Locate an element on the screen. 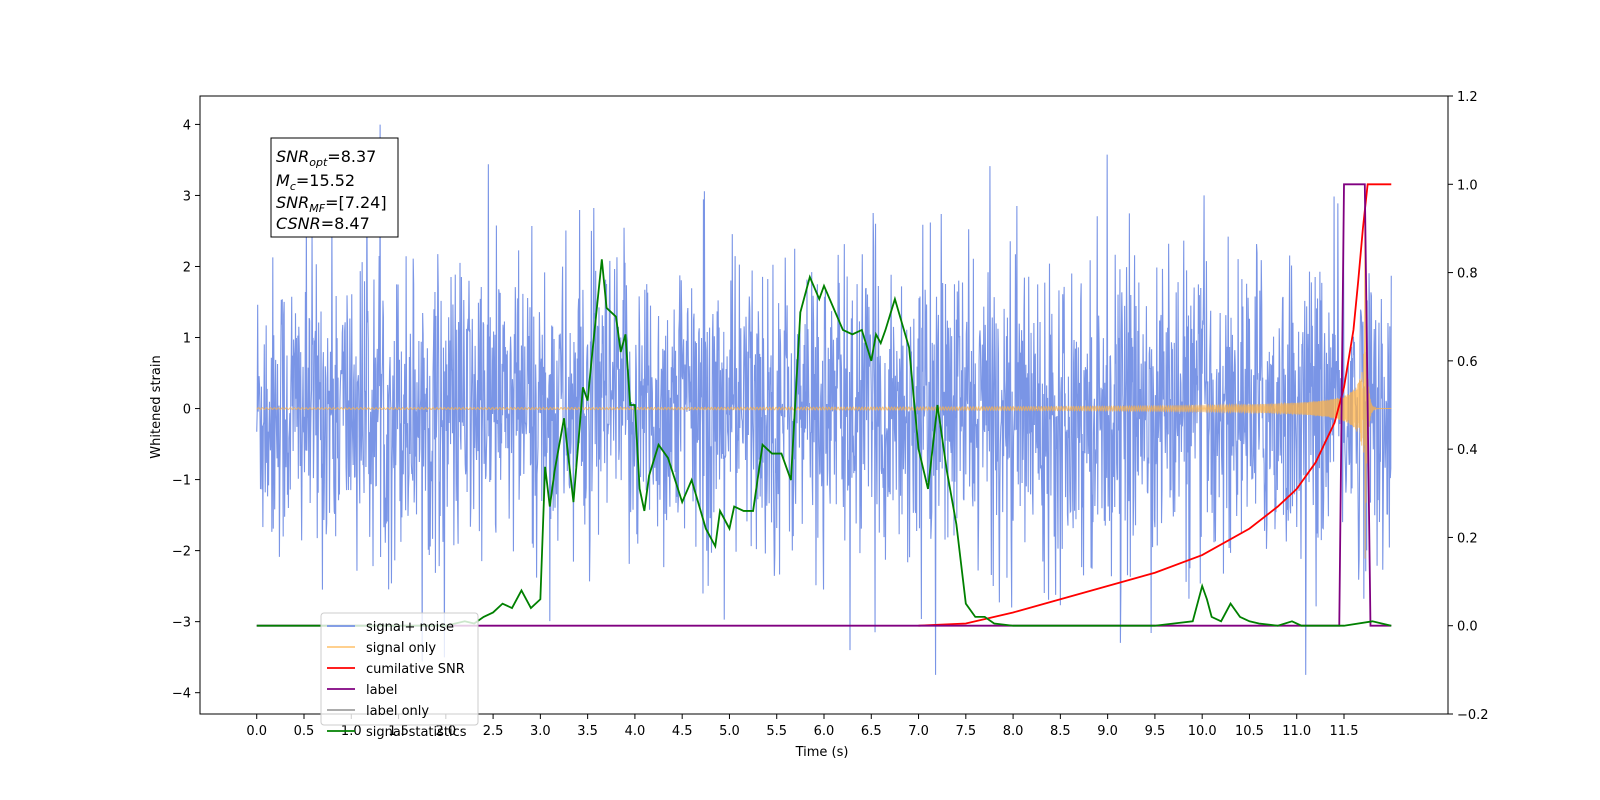 The width and height of the screenshot is (1600, 800). x-tick-label: 11.5 is located at coordinates (1344, 731).